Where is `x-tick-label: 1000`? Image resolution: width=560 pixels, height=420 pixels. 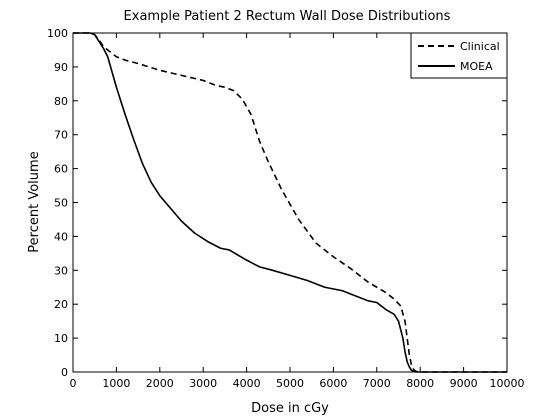 x-tick-label: 1000 is located at coordinates (116, 383).